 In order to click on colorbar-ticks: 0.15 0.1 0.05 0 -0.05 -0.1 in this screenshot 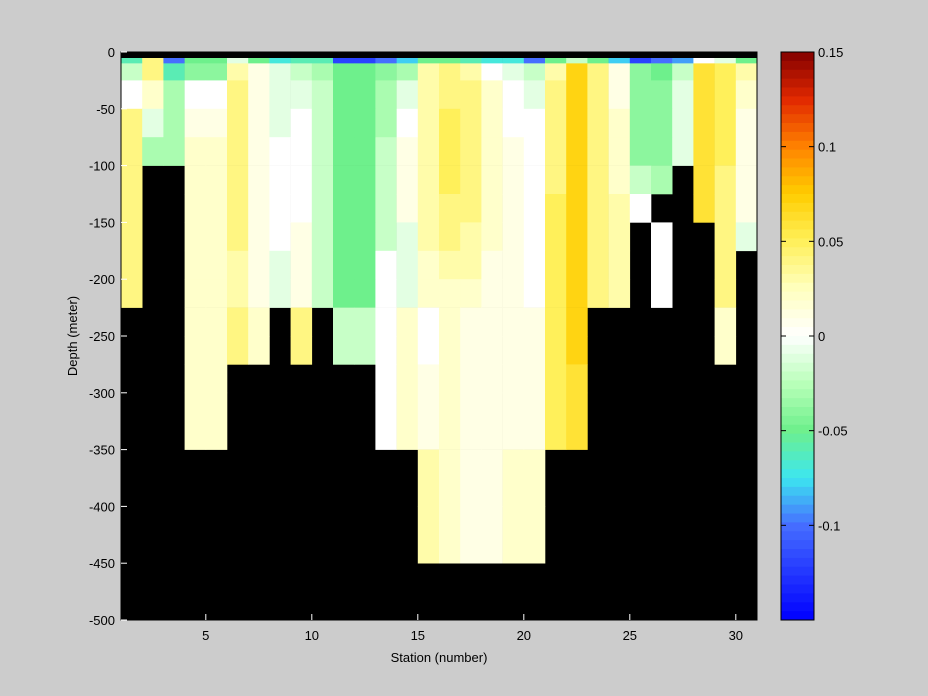, I will do `click(814, 289)`.